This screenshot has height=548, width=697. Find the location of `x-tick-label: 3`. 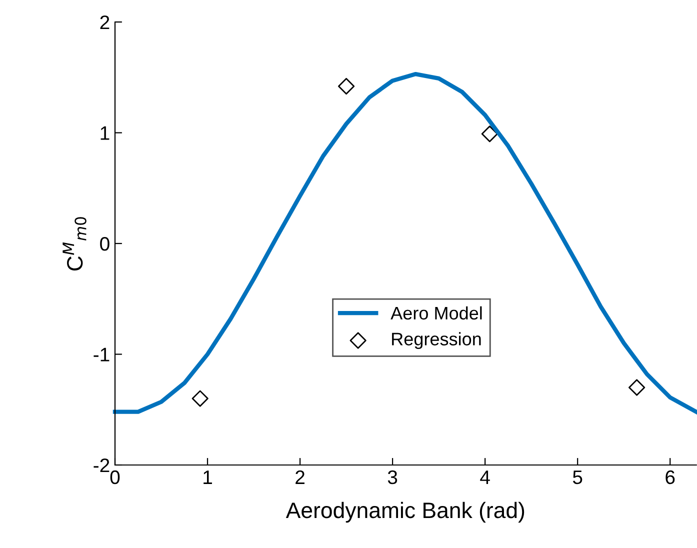

x-tick-label: 3 is located at coordinates (393, 477).